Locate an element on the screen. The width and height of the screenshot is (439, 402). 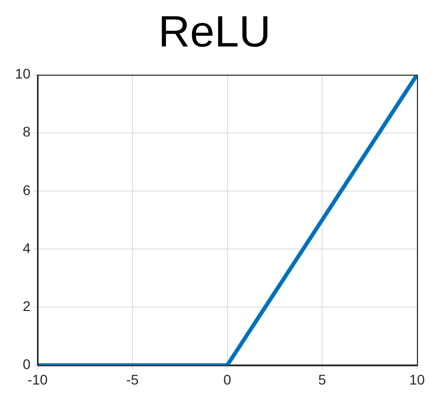
y-tick-label: 0 is located at coordinates (26, 364).